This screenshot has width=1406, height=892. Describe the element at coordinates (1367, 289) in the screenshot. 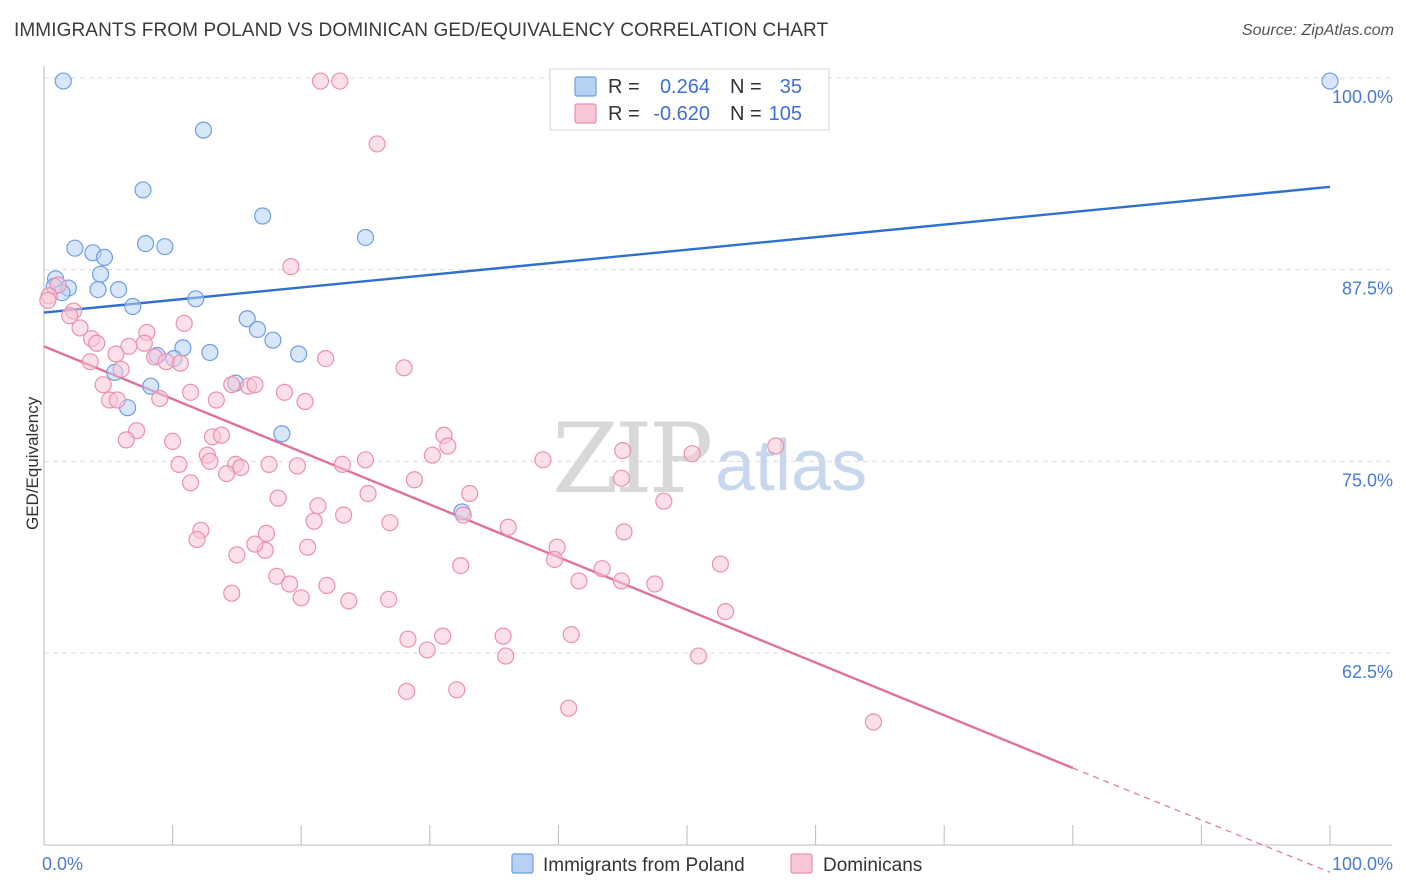

I see `y-tick-label-2: 87.5%` at that location.